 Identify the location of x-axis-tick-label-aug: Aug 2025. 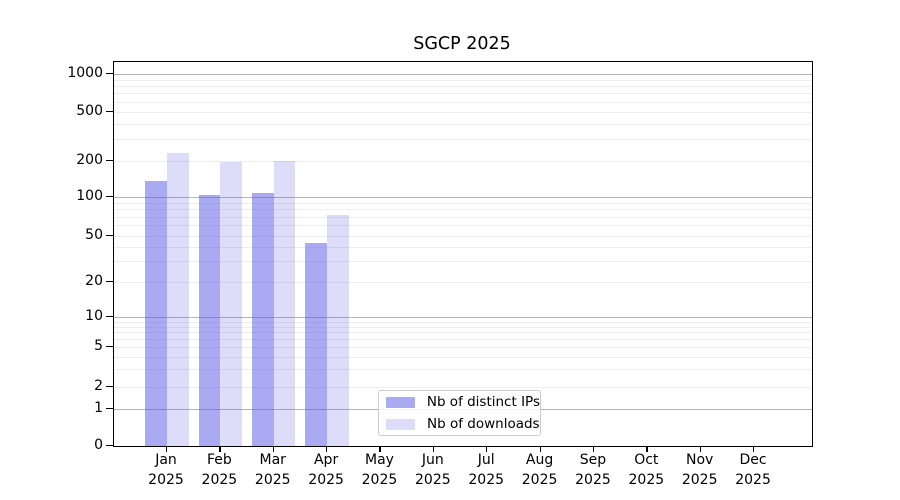
(540, 470).